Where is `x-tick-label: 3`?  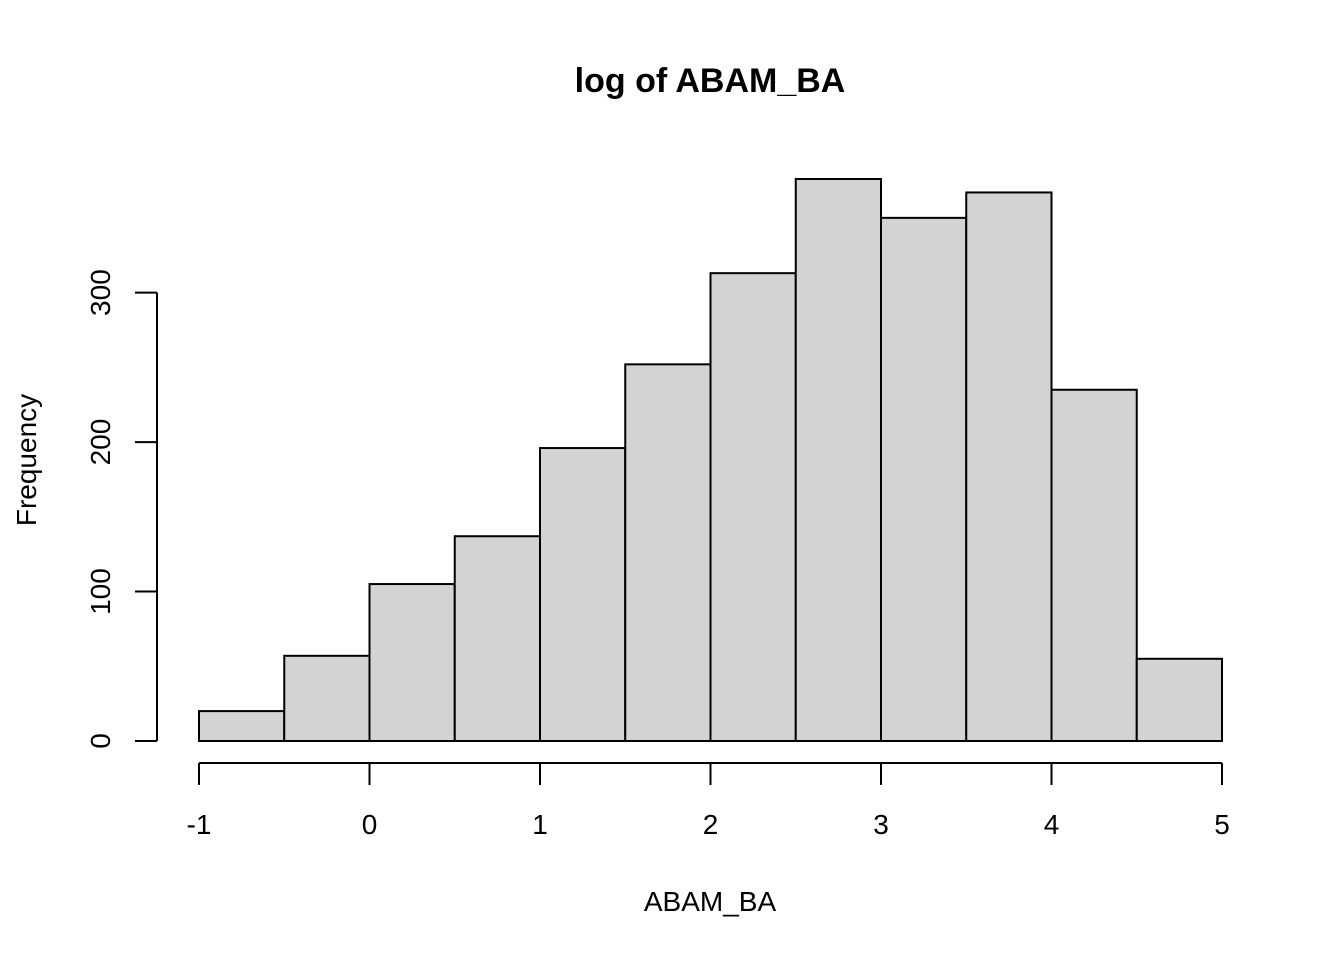 x-tick-label: 3 is located at coordinates (881, 824).